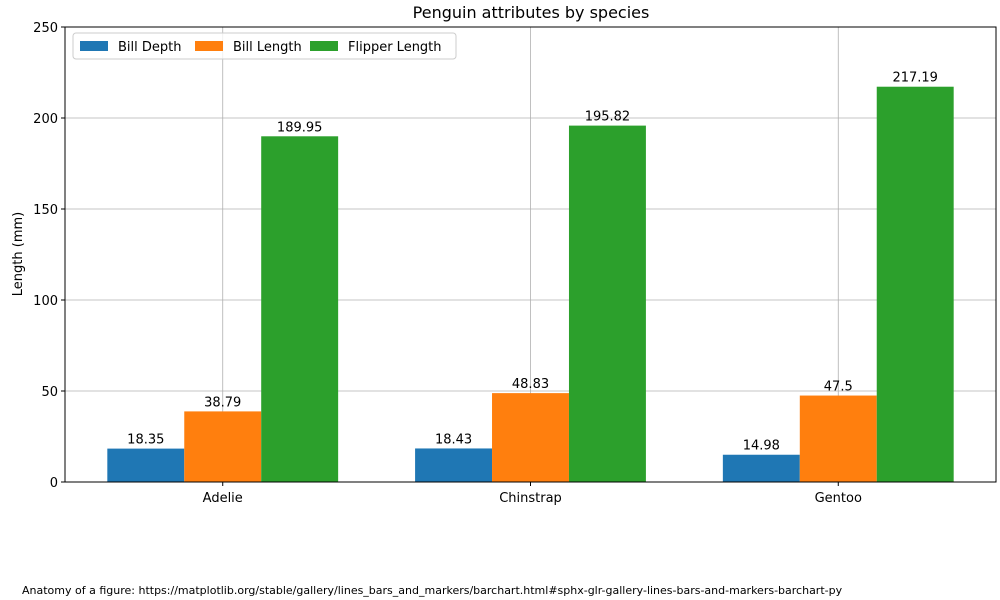 This screenshot has width=1000, height=600. What do you see at coordinates (530, 498) in the screenshot?
I see `x-tick-label: Chinstrap` at bounding box center [530, 498].